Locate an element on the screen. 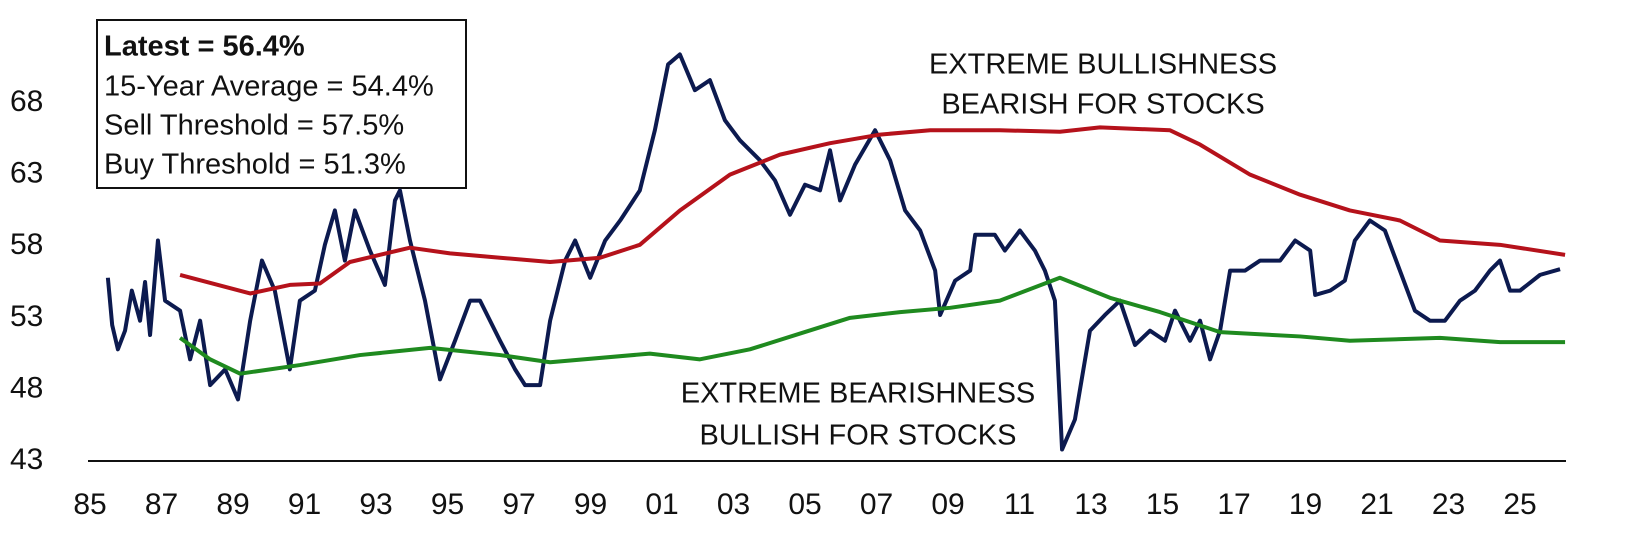  y-tick-label: 48 is located at coordinates (26, 387).